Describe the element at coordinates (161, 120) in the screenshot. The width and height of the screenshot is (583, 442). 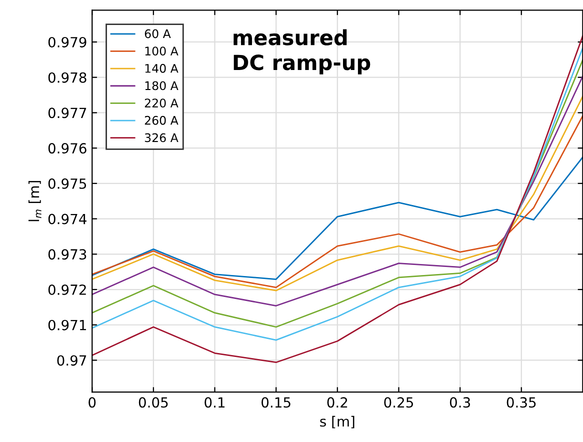
I see `legend-label: 260 A` at that location.